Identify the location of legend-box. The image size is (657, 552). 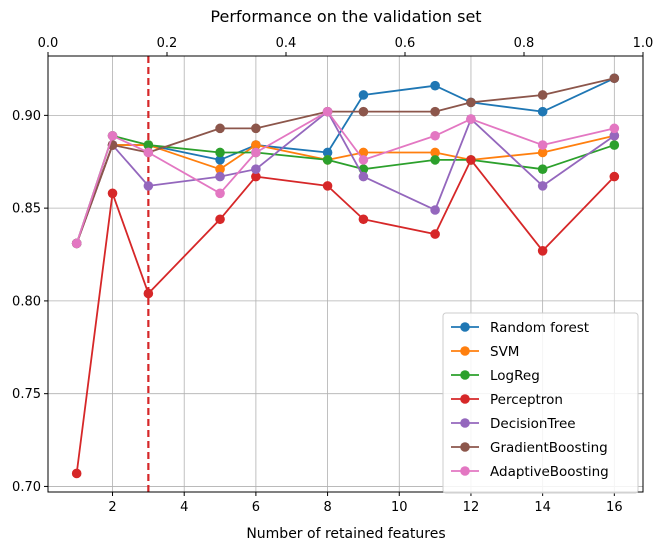
(540, 403).